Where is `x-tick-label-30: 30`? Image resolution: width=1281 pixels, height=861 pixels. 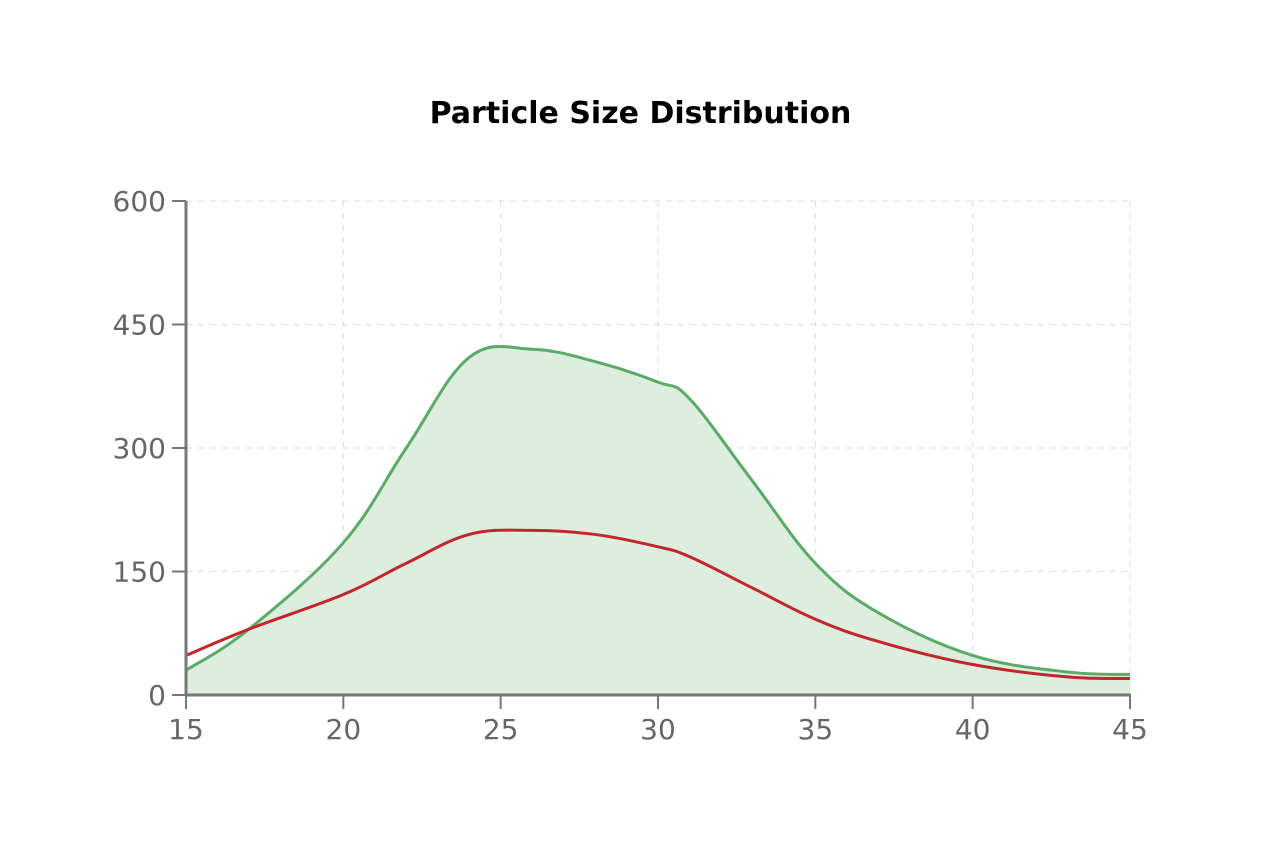
x-tick-label-30: 30 is located at coordinates (658, 729).